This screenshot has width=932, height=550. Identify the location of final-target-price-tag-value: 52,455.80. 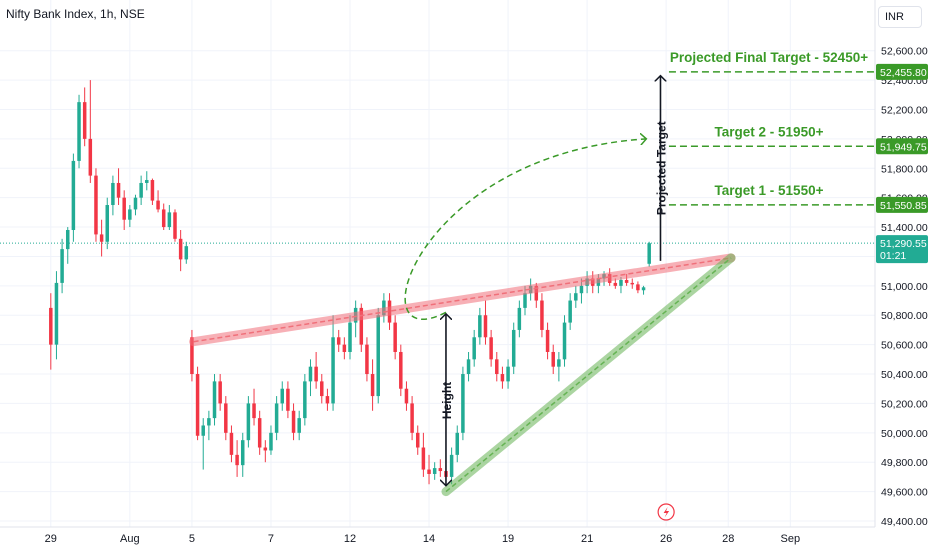
(903, 73).